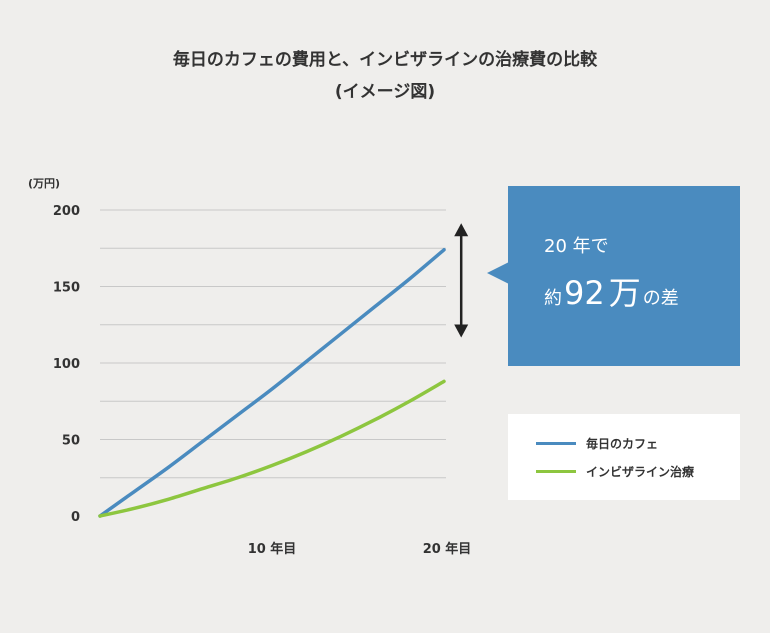 The width and height of the screenshot is (770, 633). What do you see at coordinates (461, 331) in the screenshot?
I see `difference-arrow-head-bottom` at bounding box center [461, 331].